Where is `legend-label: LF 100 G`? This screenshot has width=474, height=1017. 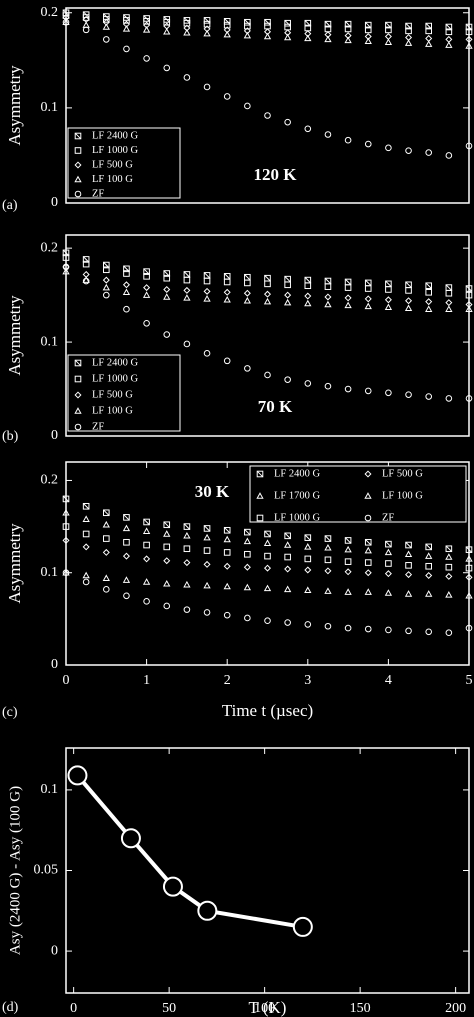 legend-label: LF 100 G is located at coordinates (112, 179).